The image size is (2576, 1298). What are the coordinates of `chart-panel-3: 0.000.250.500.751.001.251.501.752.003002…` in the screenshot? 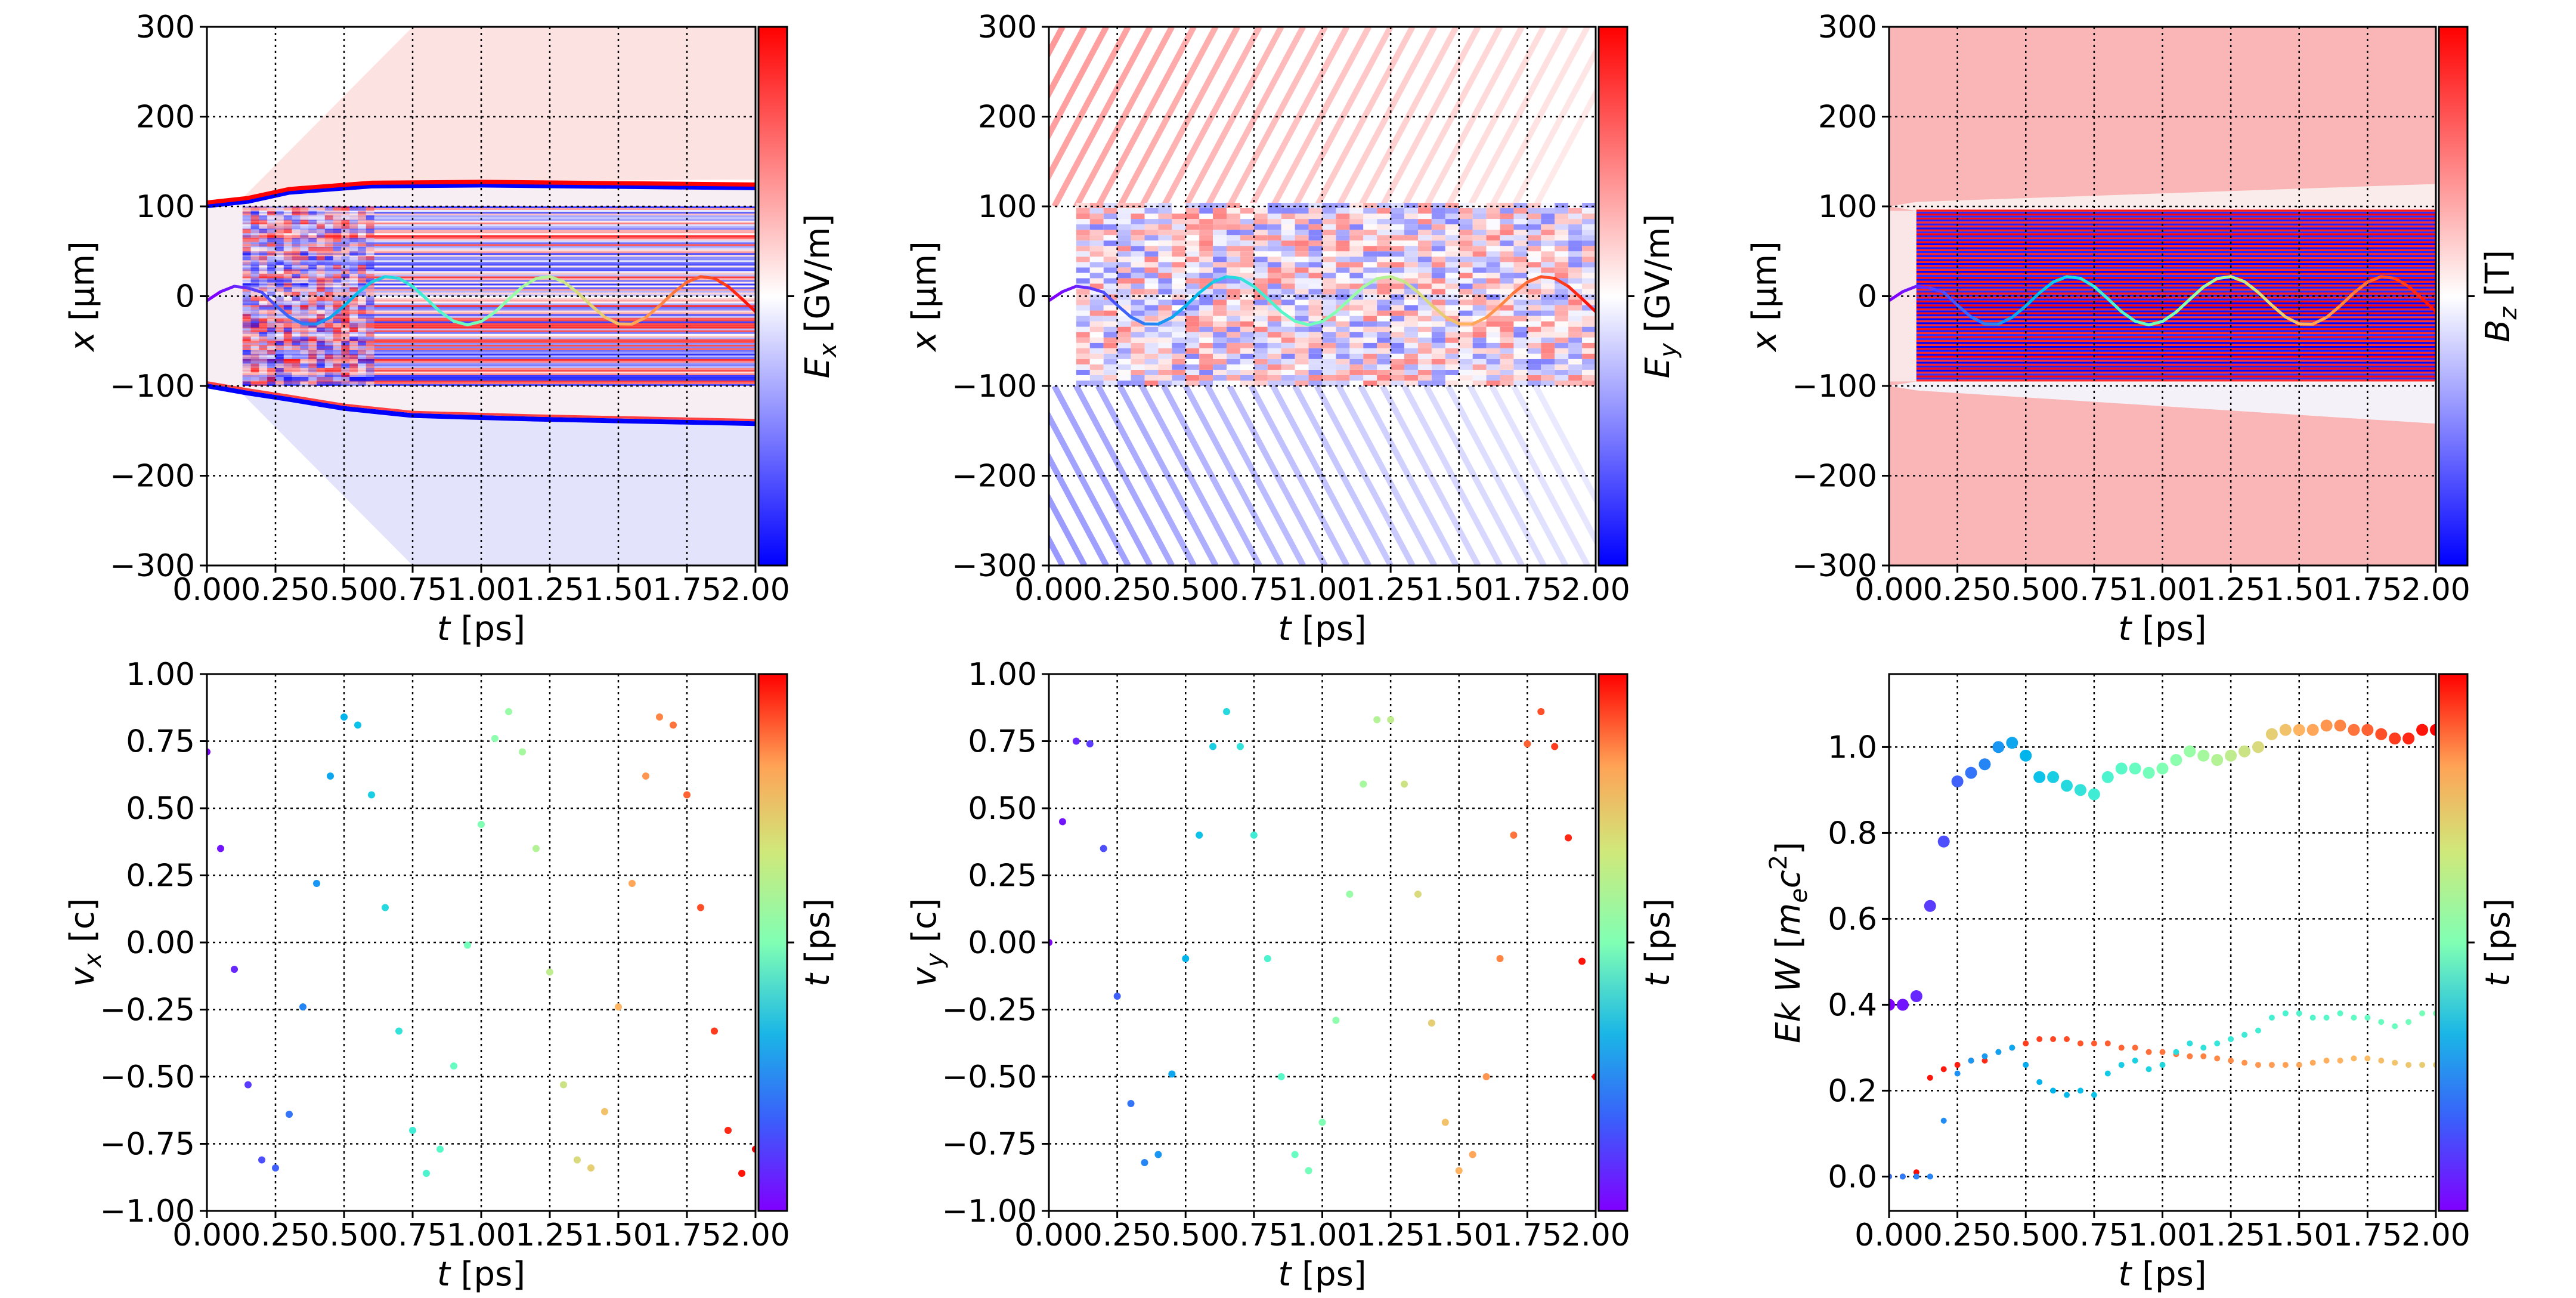 It's located at (2134, 329).